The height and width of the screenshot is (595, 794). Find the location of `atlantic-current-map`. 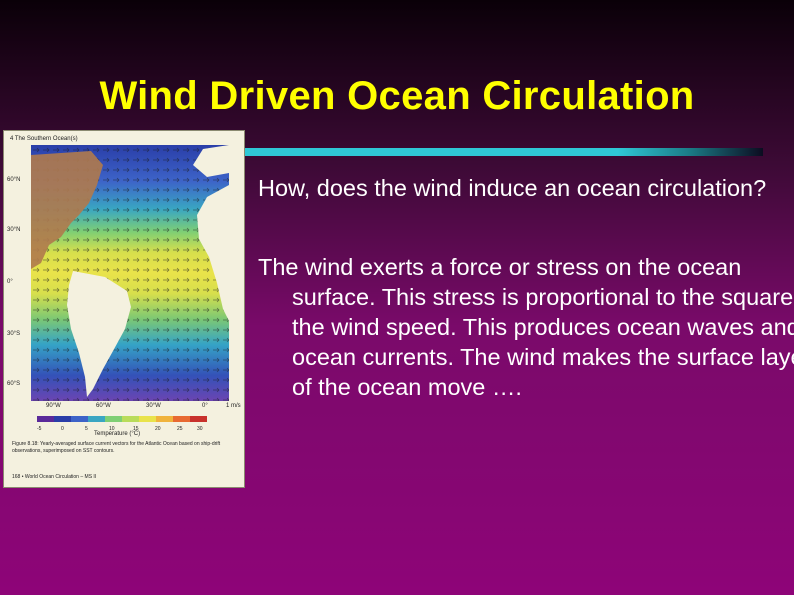

atlantic-current-map is located at coordinates (130, 273).